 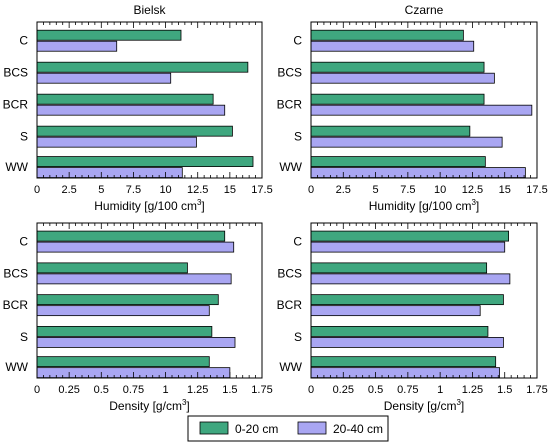 I want to click on x-axis-title: Humidity [g/100 cm3], so click(x=424, y=205).